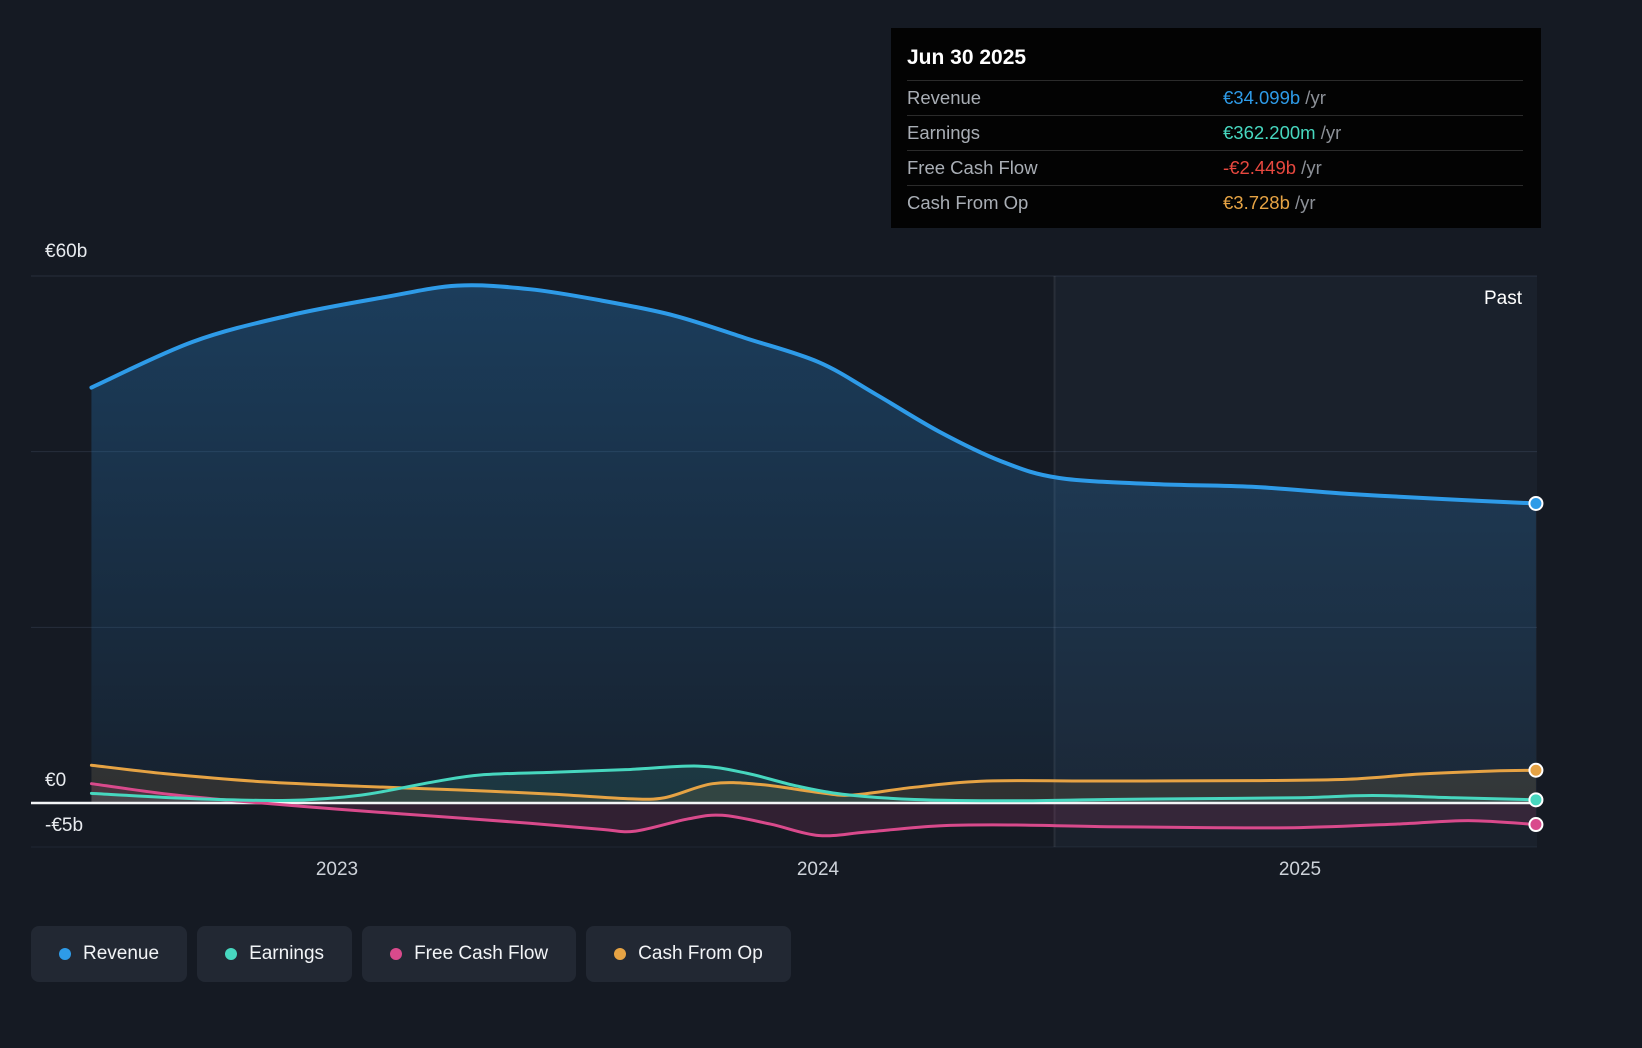  Describe the element at coordinates (121, 953) in the screenshot. I see `legend-item-label: Revenue` at that location.